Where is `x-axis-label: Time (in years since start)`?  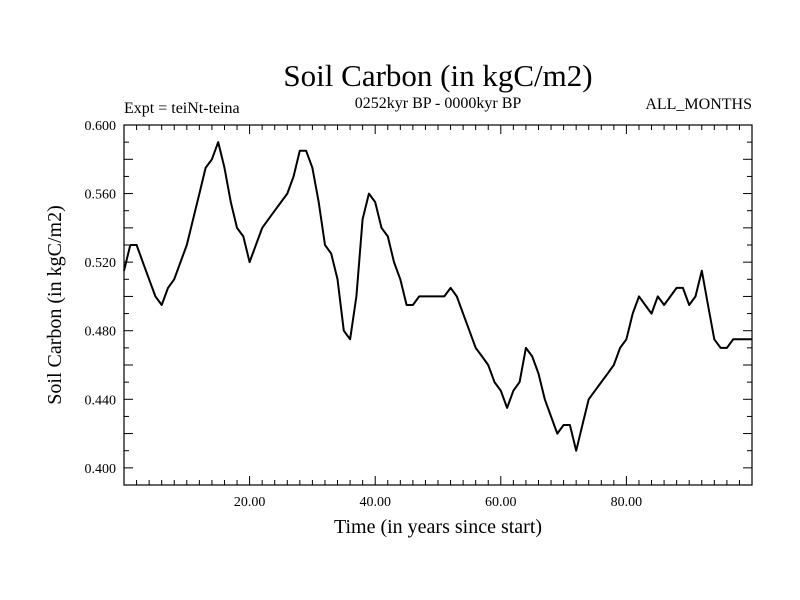
x-axis-label: Time (in years since start) is located at coordinates (438, 527).